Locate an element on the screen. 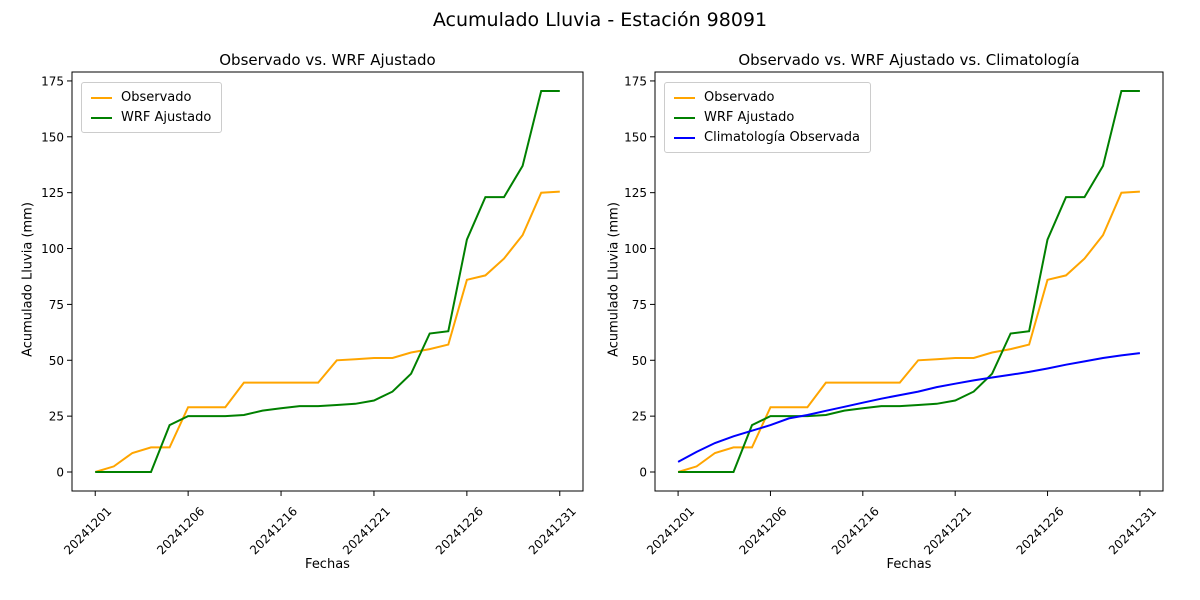  figure-title: Acumulado Lluvia - Estación 98091 is located at coordinates (600, 20).